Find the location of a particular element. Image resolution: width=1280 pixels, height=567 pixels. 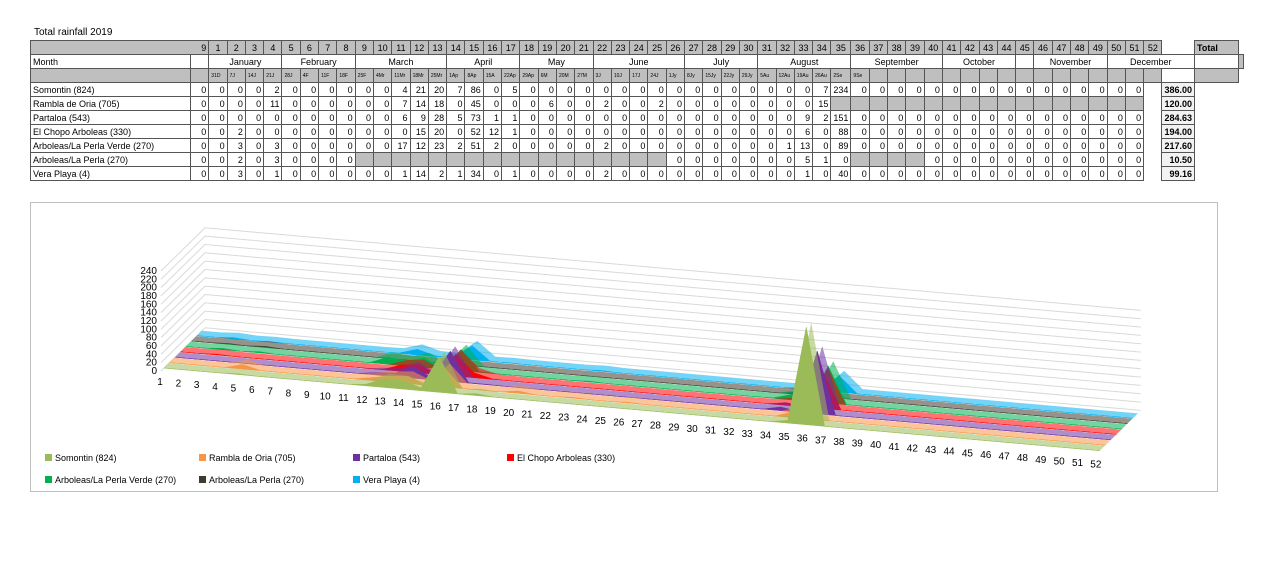

week-number-cell: 23 is located at coordinates (620, 47).